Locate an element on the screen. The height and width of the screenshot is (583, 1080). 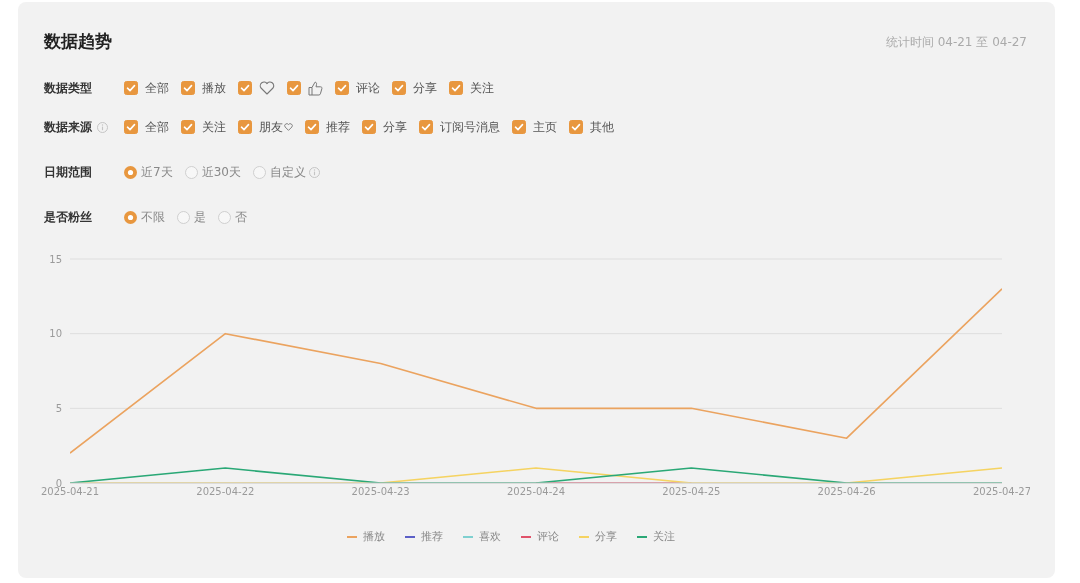
y-tick-label: 10 is located at coordinates (55, 334).